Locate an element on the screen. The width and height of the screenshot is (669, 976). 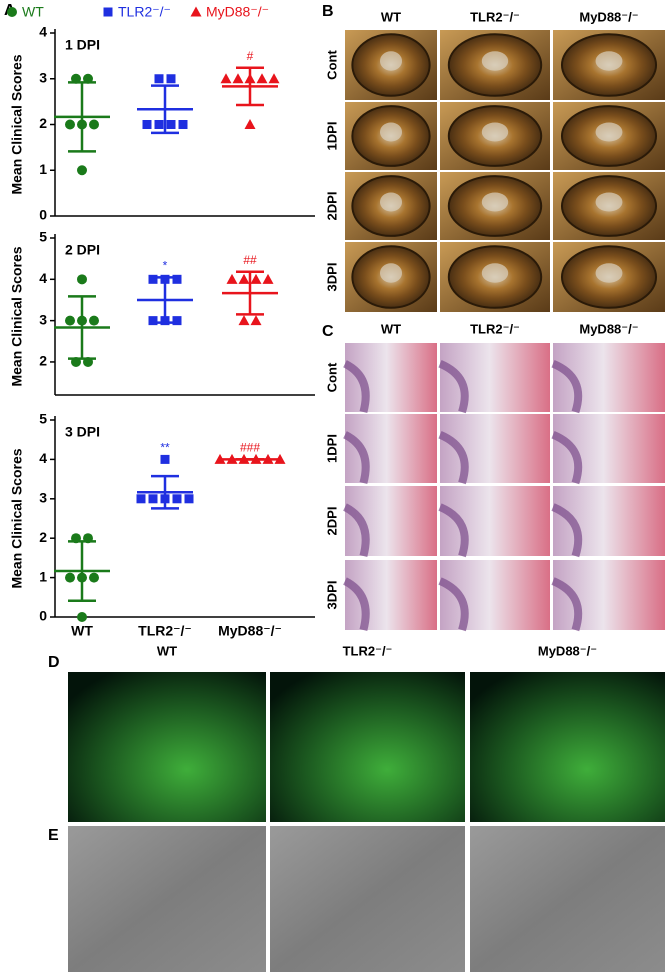
x-tick-label: MyD88⁻/⁻ is located at coordinates (250, 631).